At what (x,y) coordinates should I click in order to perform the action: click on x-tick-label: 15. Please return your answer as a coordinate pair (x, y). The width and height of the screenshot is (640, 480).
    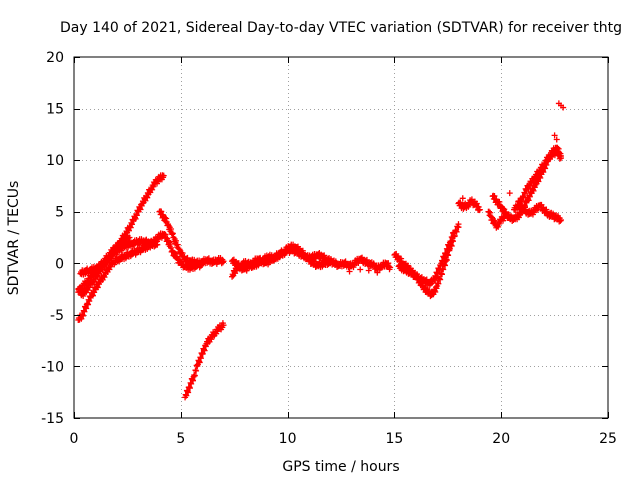
    Looking at the image, I should click on (394, 439).